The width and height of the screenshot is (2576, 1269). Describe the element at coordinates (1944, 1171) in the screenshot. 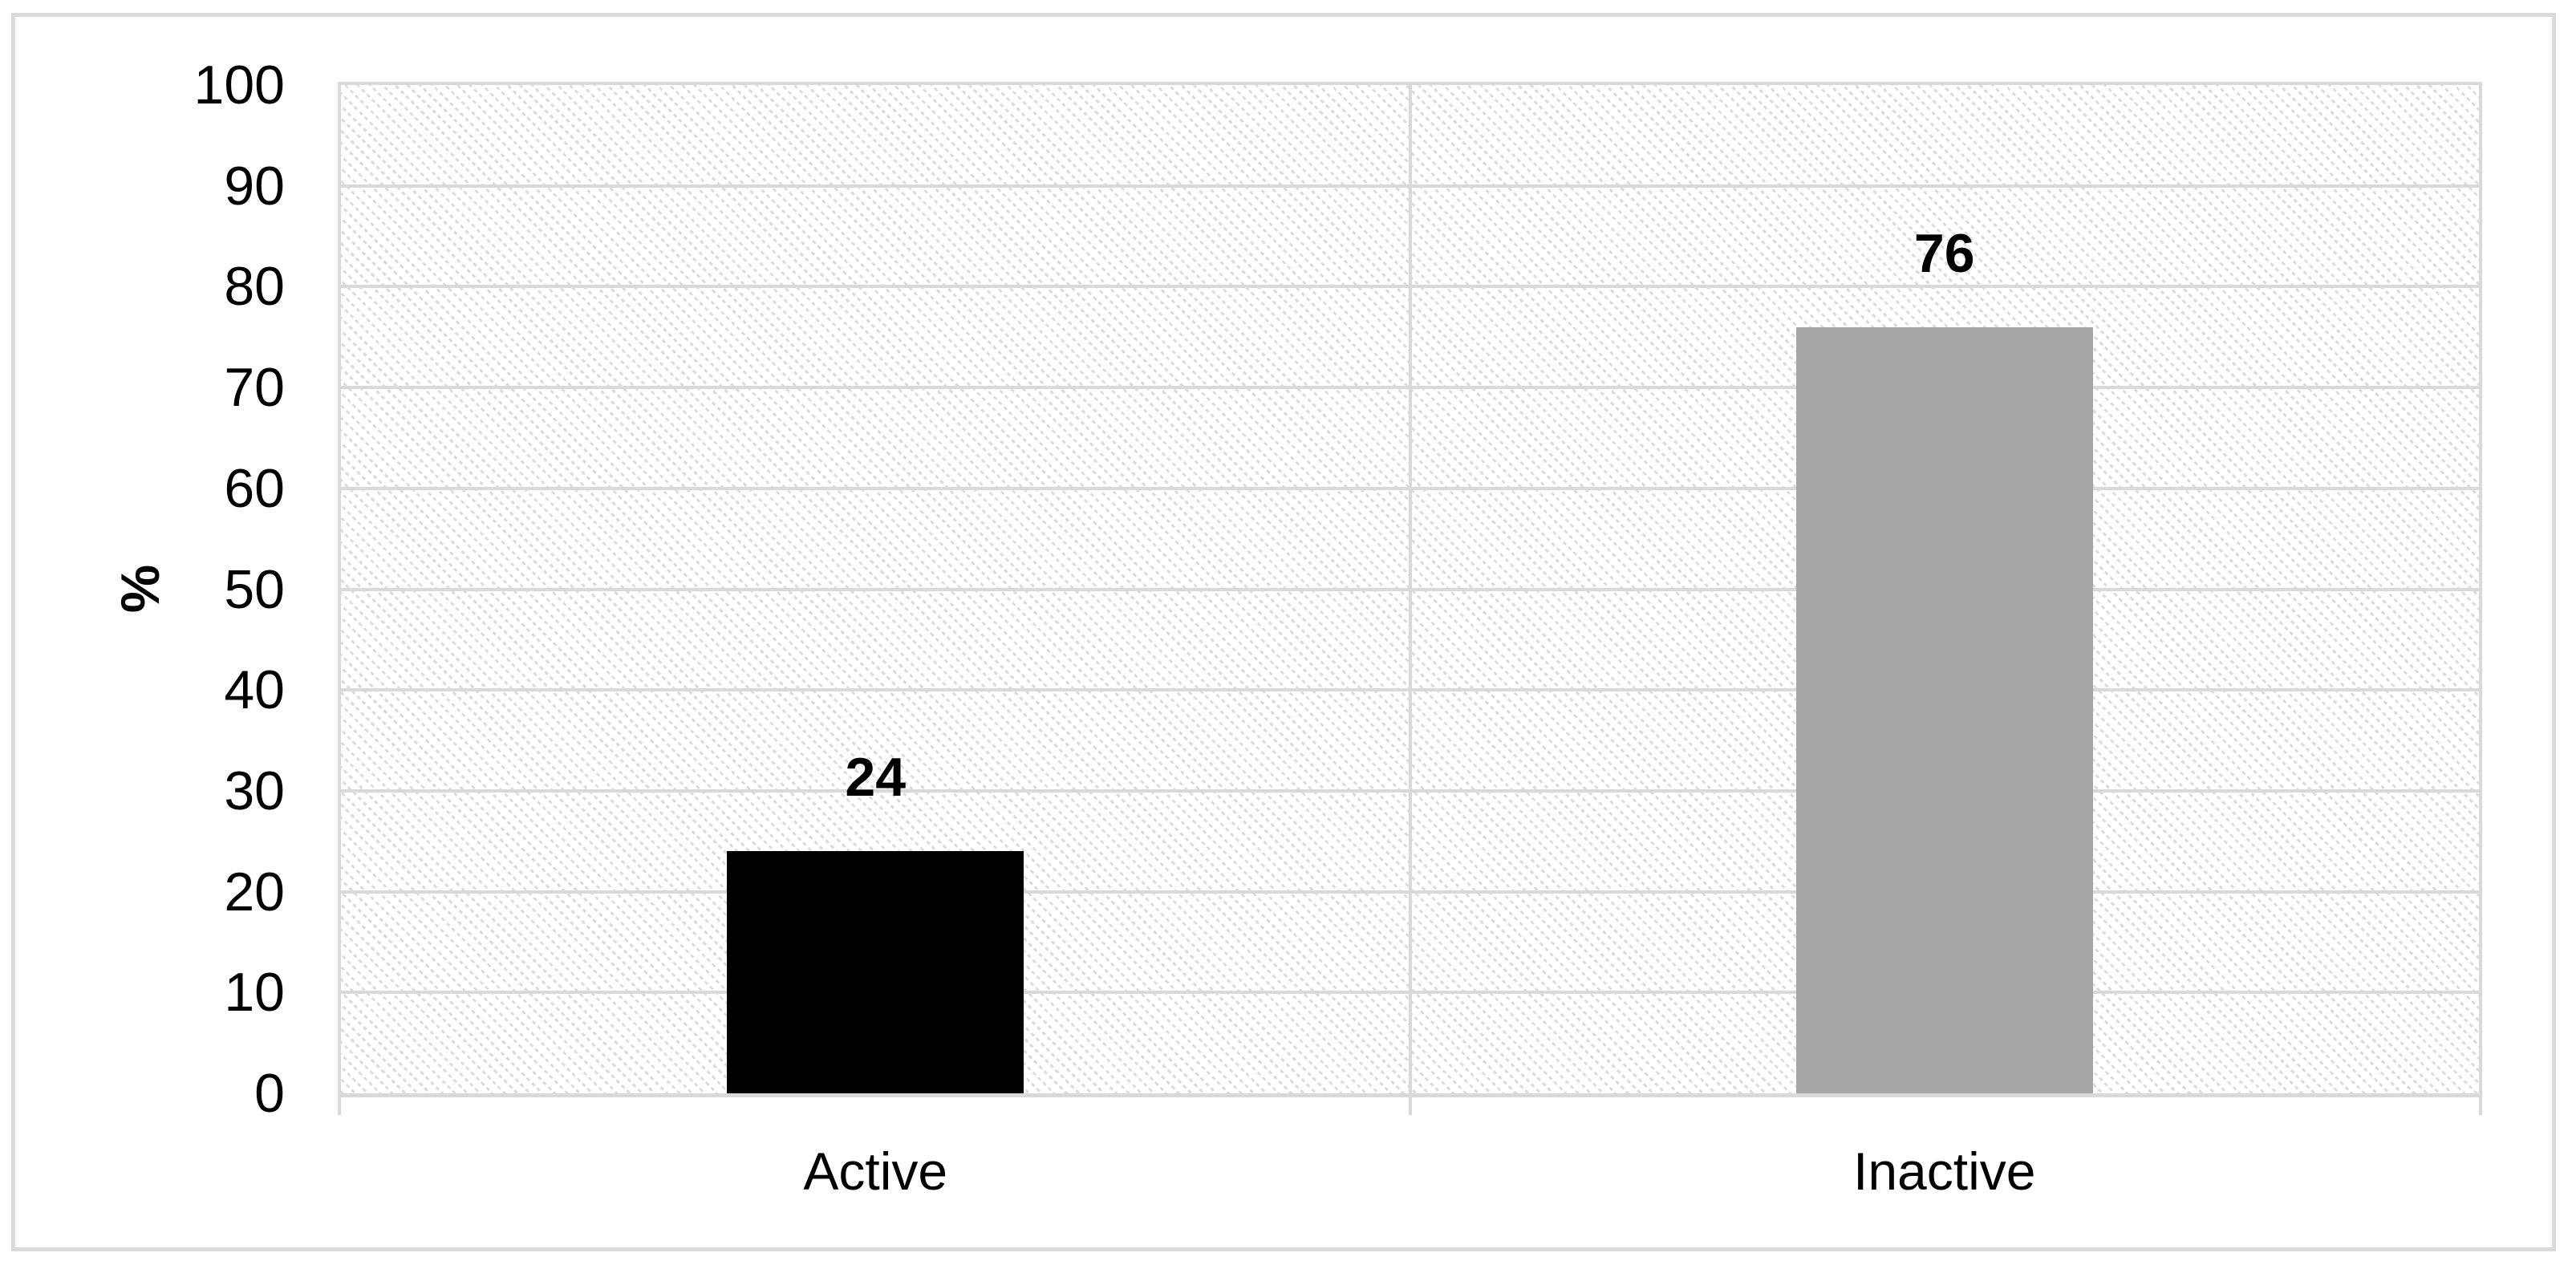

I see `x-category-label-inactive: Inactive` at that location.